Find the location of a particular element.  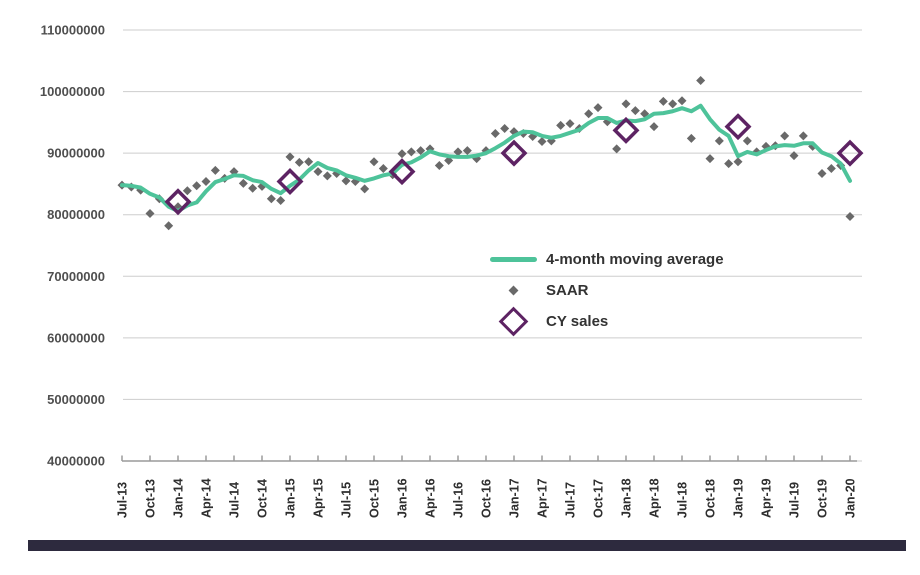

chart-legend: 4-month moving average SAAR CY sales is located at coordinates (606, 290).